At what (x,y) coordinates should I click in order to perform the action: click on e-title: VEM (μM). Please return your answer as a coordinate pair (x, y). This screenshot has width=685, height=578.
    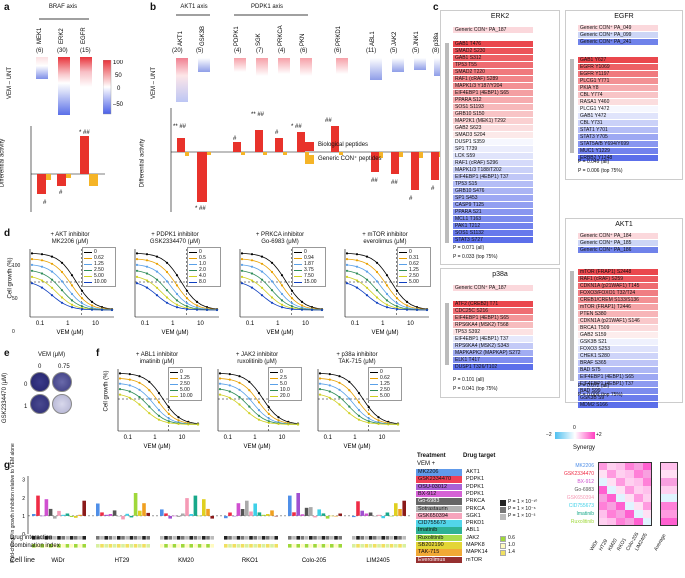
    Looking at the image, I should click on (52, 355).